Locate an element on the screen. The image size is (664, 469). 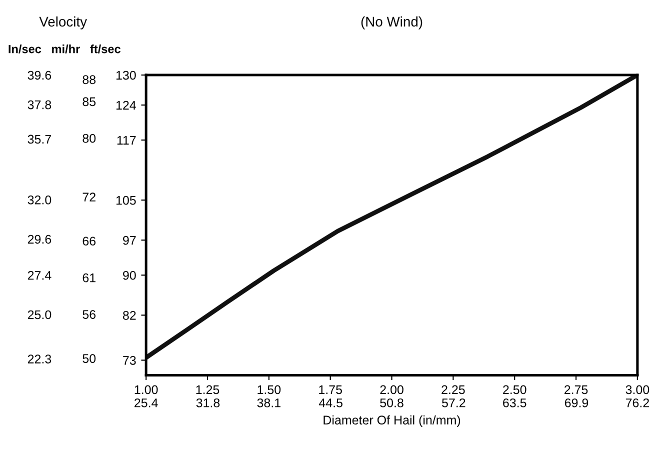
x-tick-label: 1.25 is located at coordinates (208, 389).